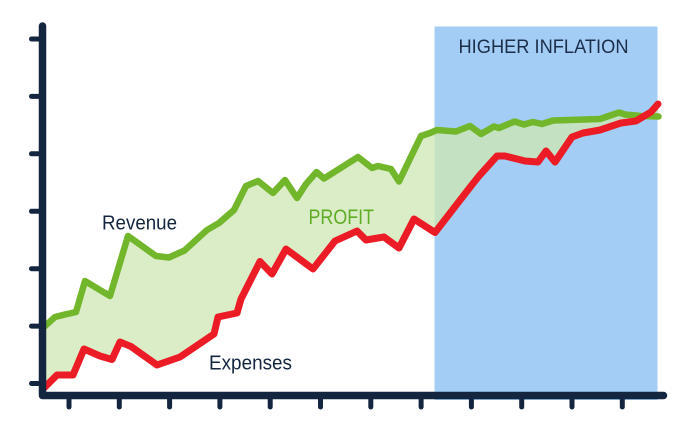 Image resolution: width=700 pixels, height=440 pixels. I want to click on svg-text: Revenue, so click(139, 224).